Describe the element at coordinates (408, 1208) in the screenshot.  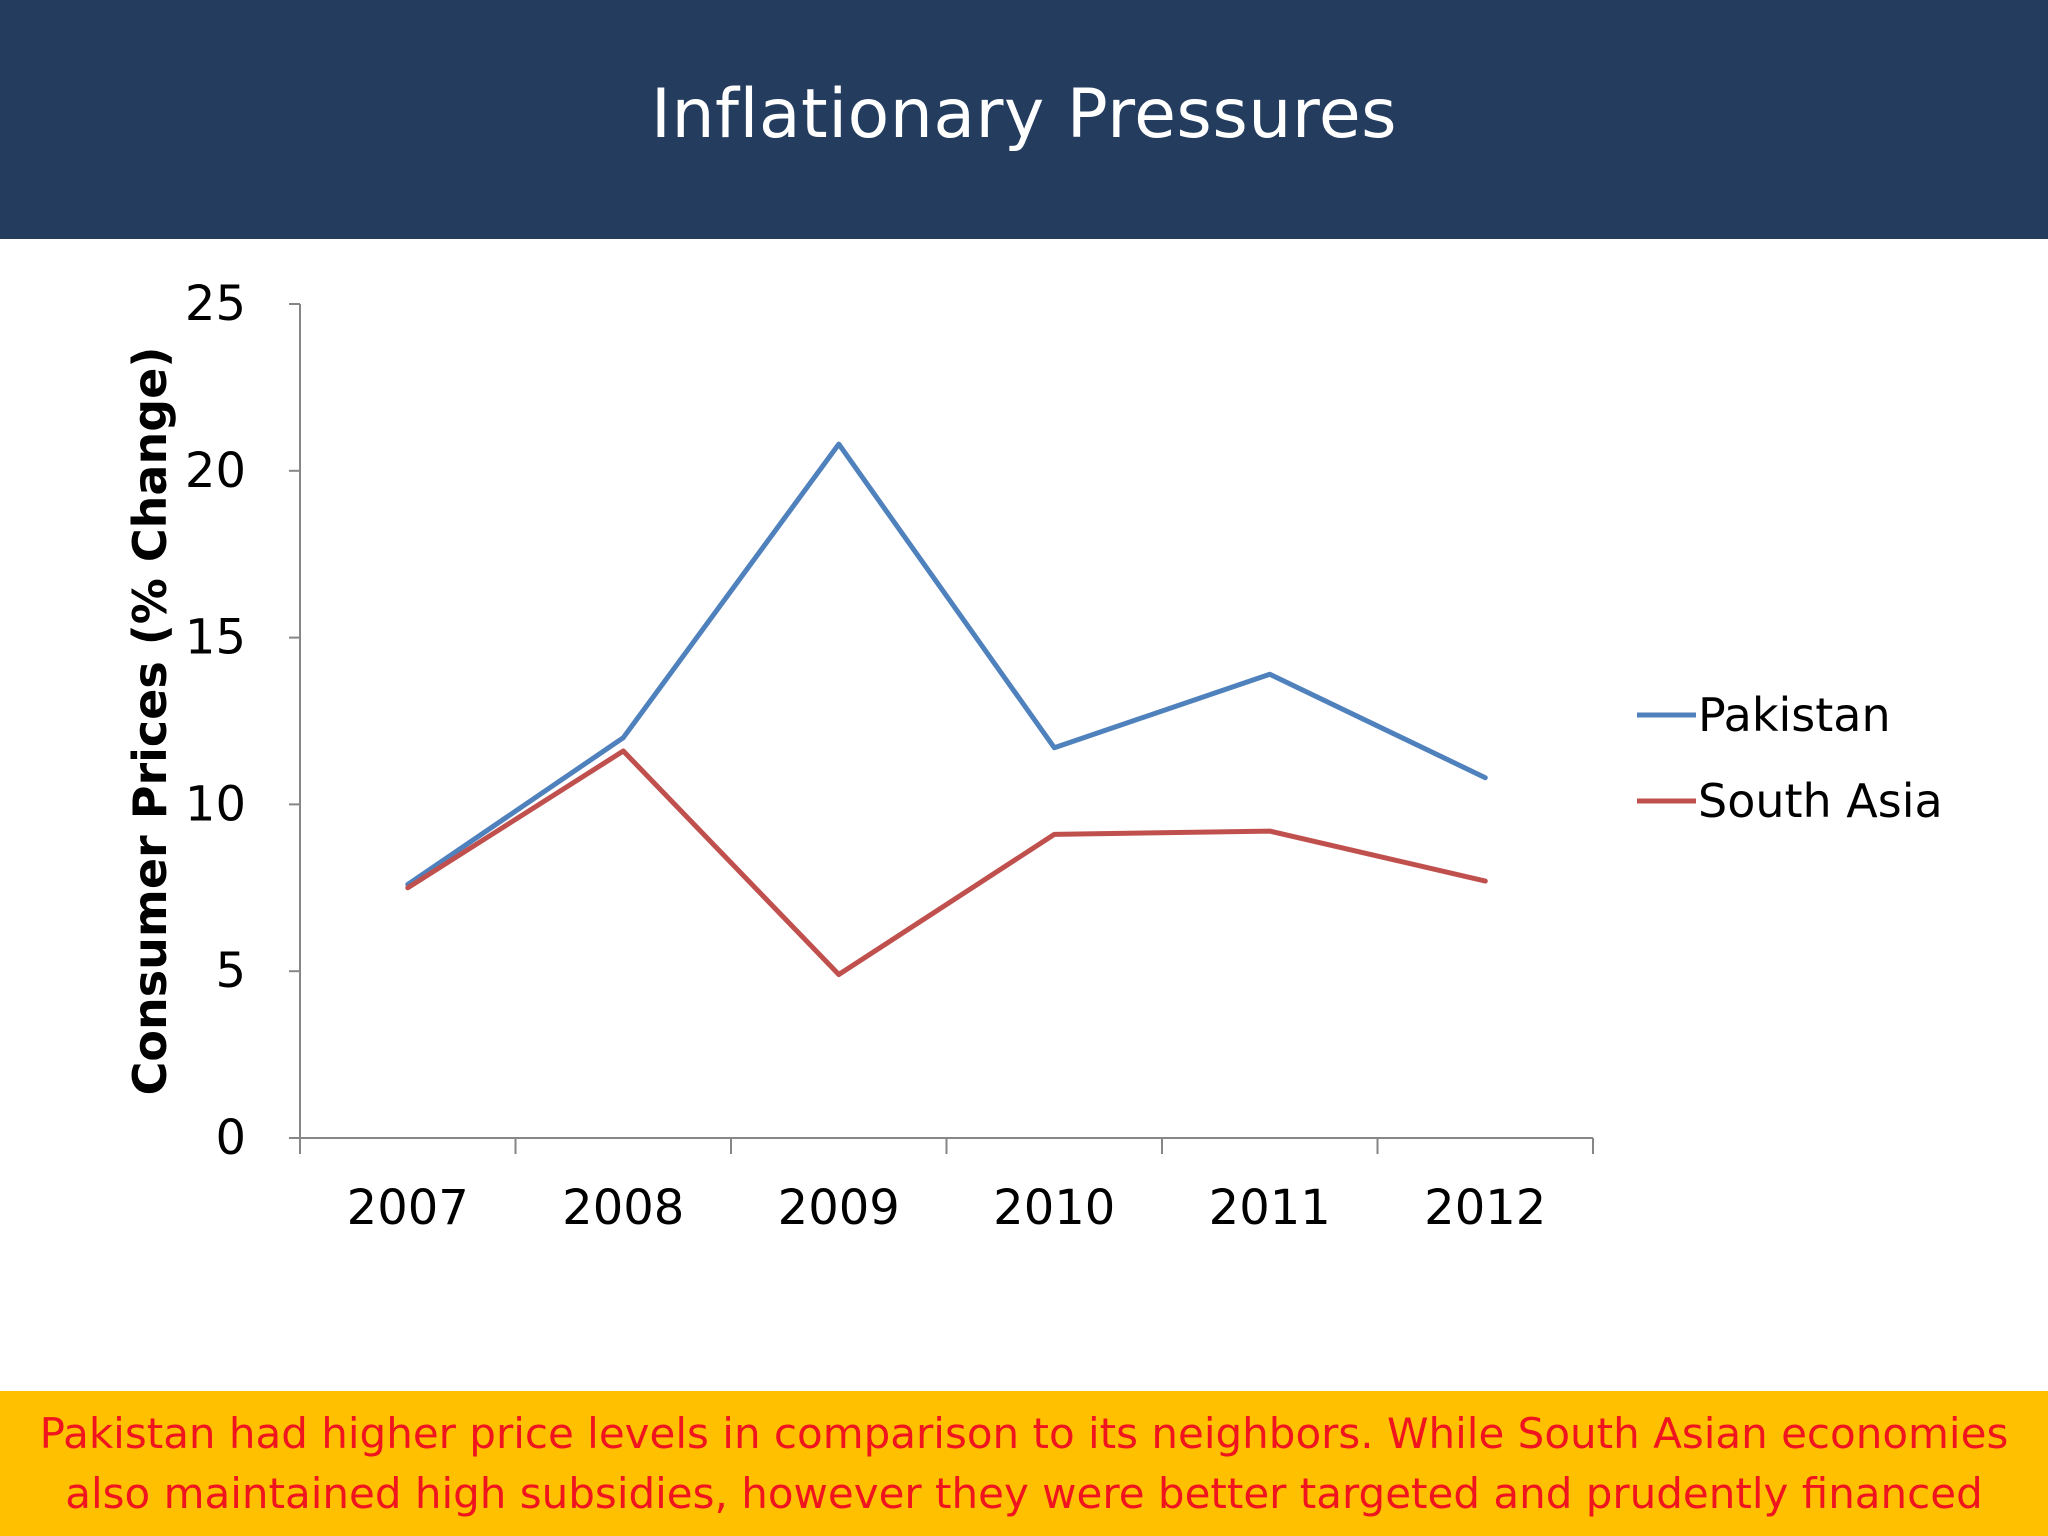
I see `x-tick-label: 2007` at that location.